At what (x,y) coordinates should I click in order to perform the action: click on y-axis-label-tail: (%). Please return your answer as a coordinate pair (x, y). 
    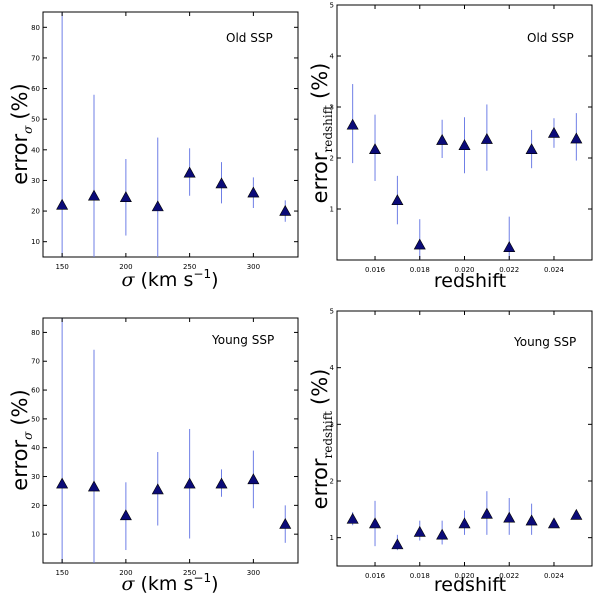
    Looking at the image, I should click on (320, 387).